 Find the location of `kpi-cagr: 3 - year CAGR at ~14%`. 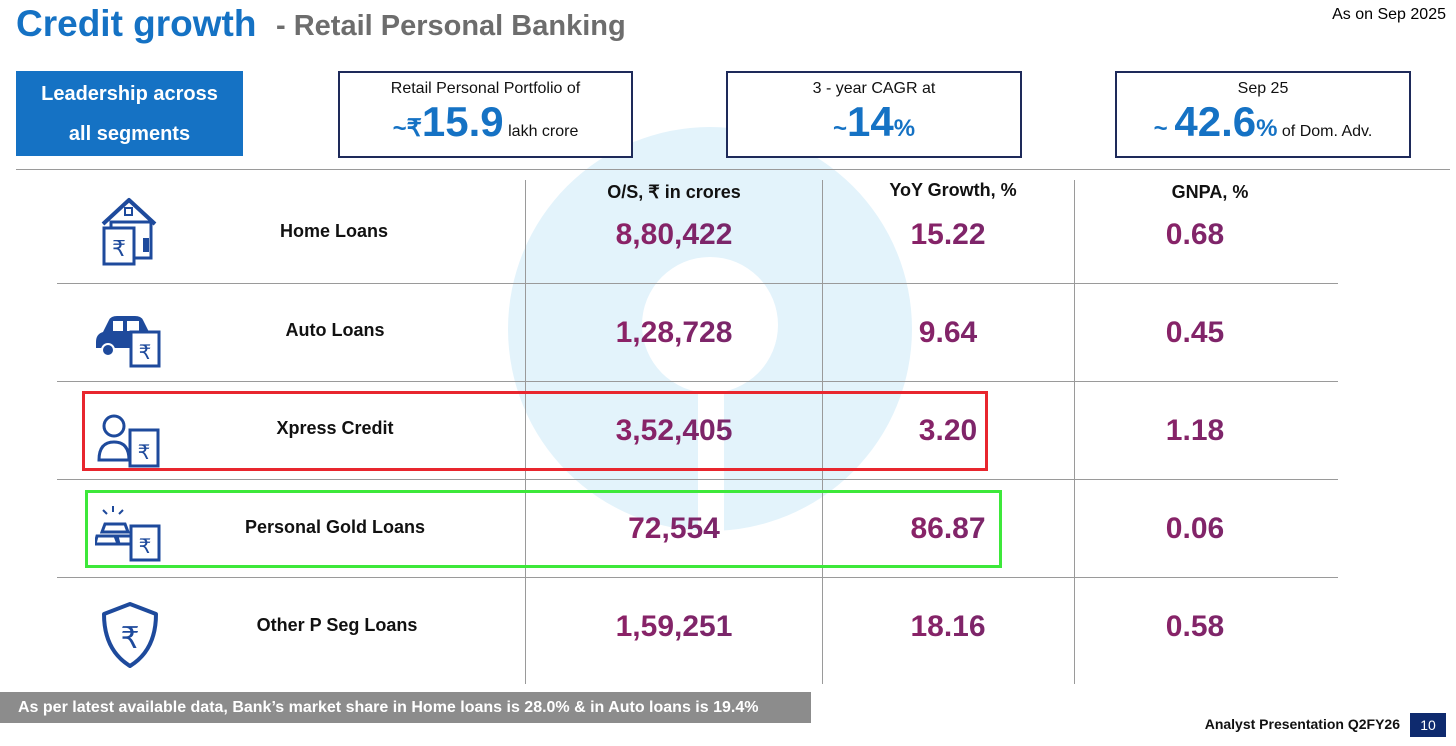

kpi-cagr: 3 - year CAGR at ~14% is located at coordinates (874, 114).